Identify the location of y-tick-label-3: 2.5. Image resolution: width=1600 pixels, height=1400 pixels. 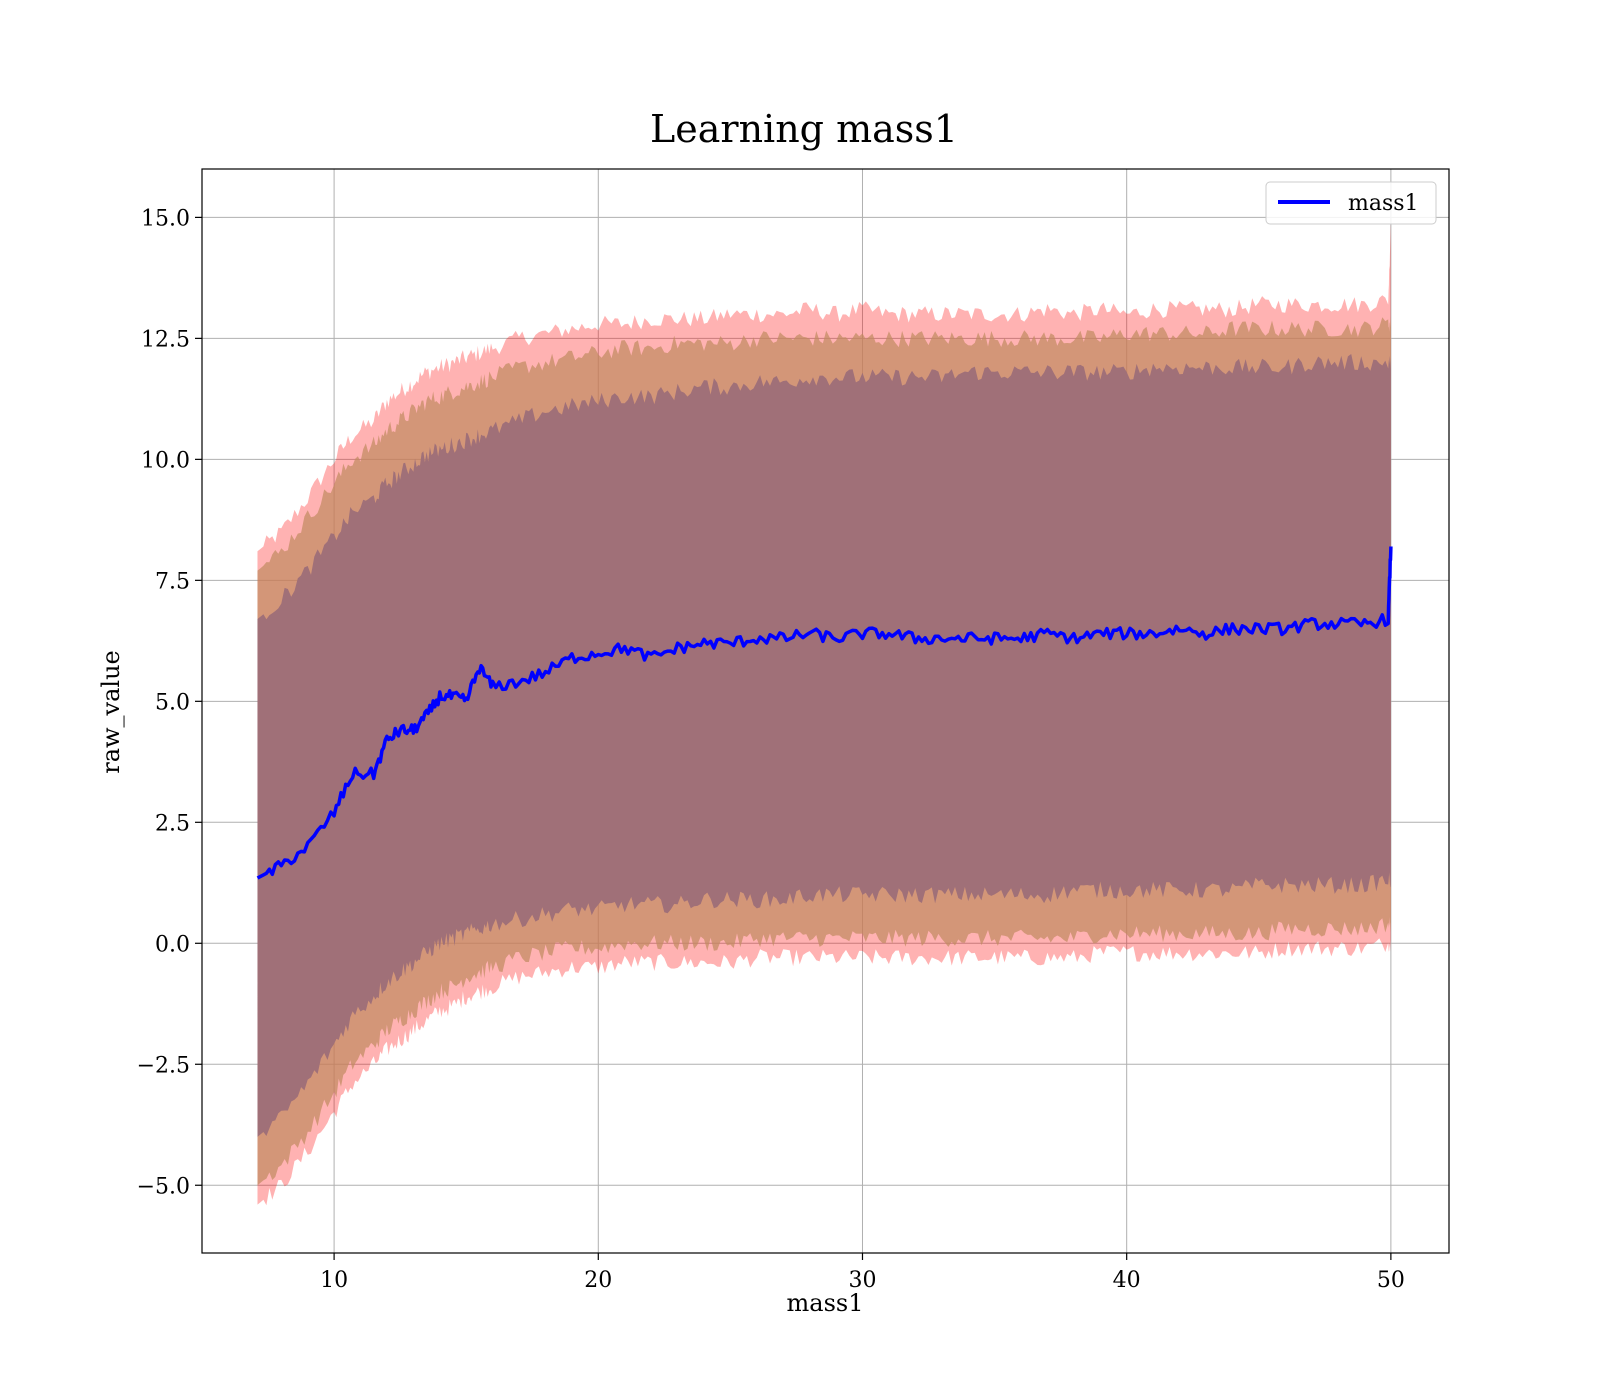
(172, 823).